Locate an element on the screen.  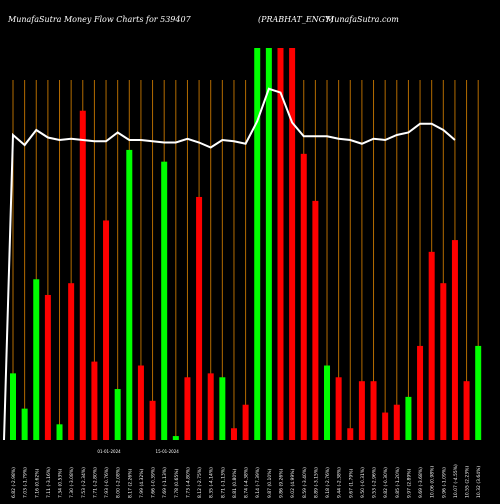
tick-label: 7.71 (-2.80%) is located at coordinates (95, 482).